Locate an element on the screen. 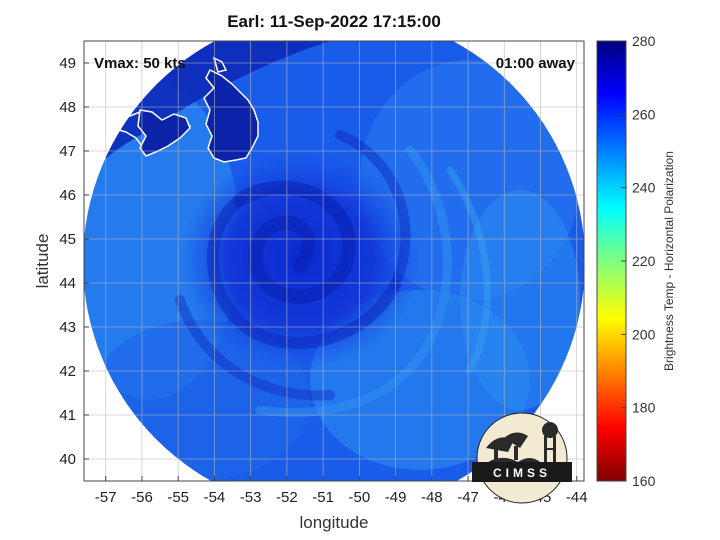 The height and width of the screenshot is (540, 720). y-axis-ticks: 40 41 42 43 44 45 46 47 48 49 is located at coordinates (74, 261).